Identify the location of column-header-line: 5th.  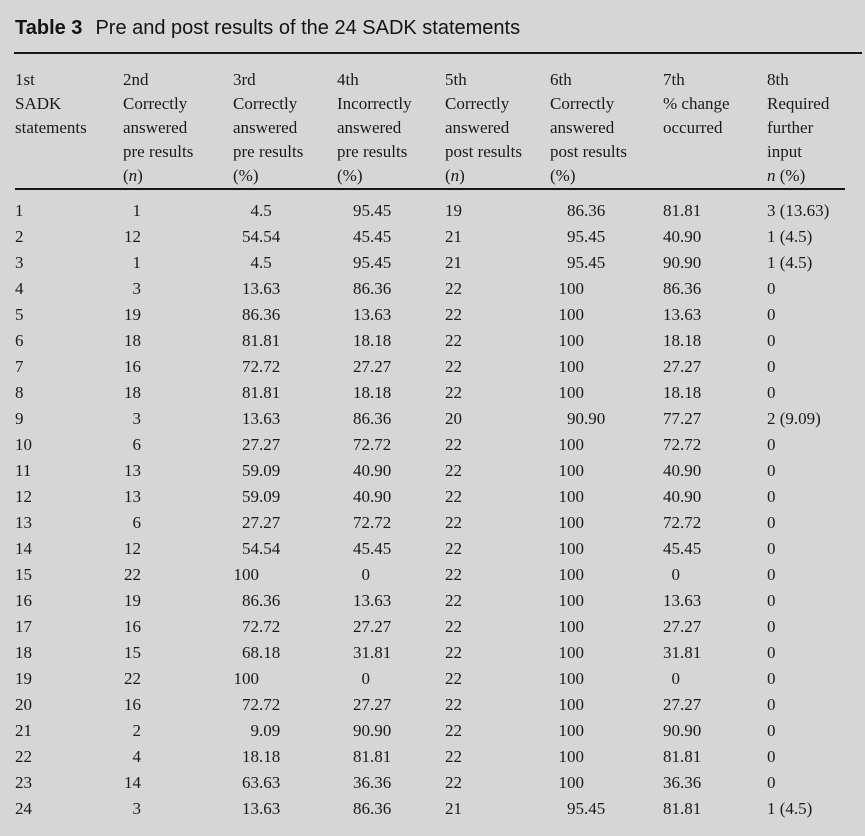
(456, 79).